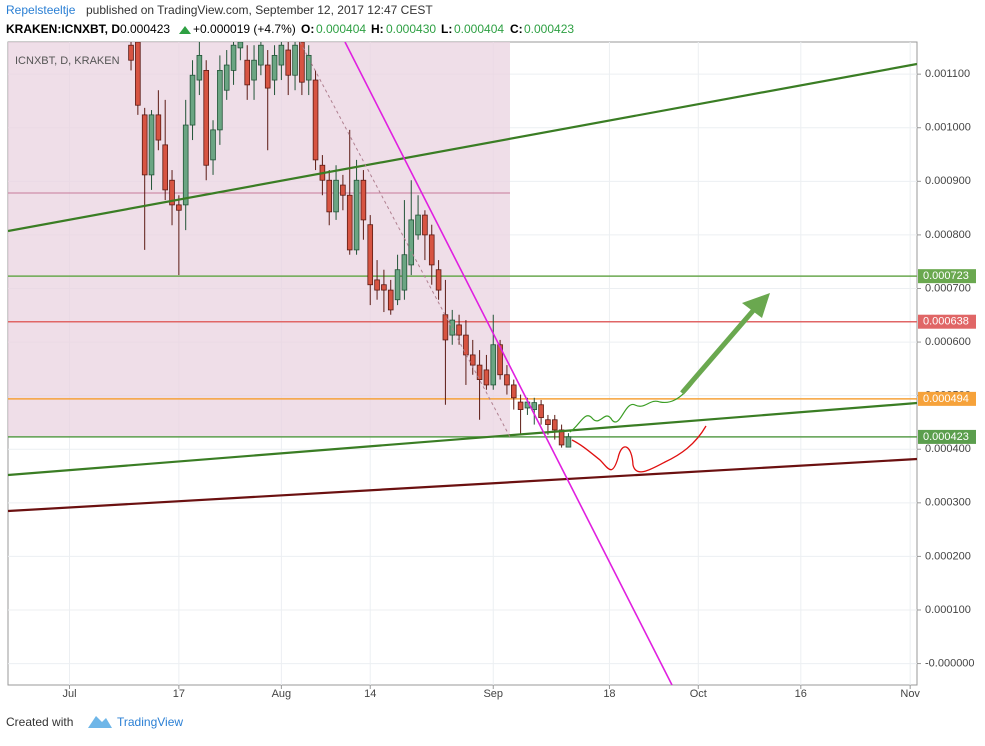  I want to click on author: Repelsteeltje, so click(41, 10).